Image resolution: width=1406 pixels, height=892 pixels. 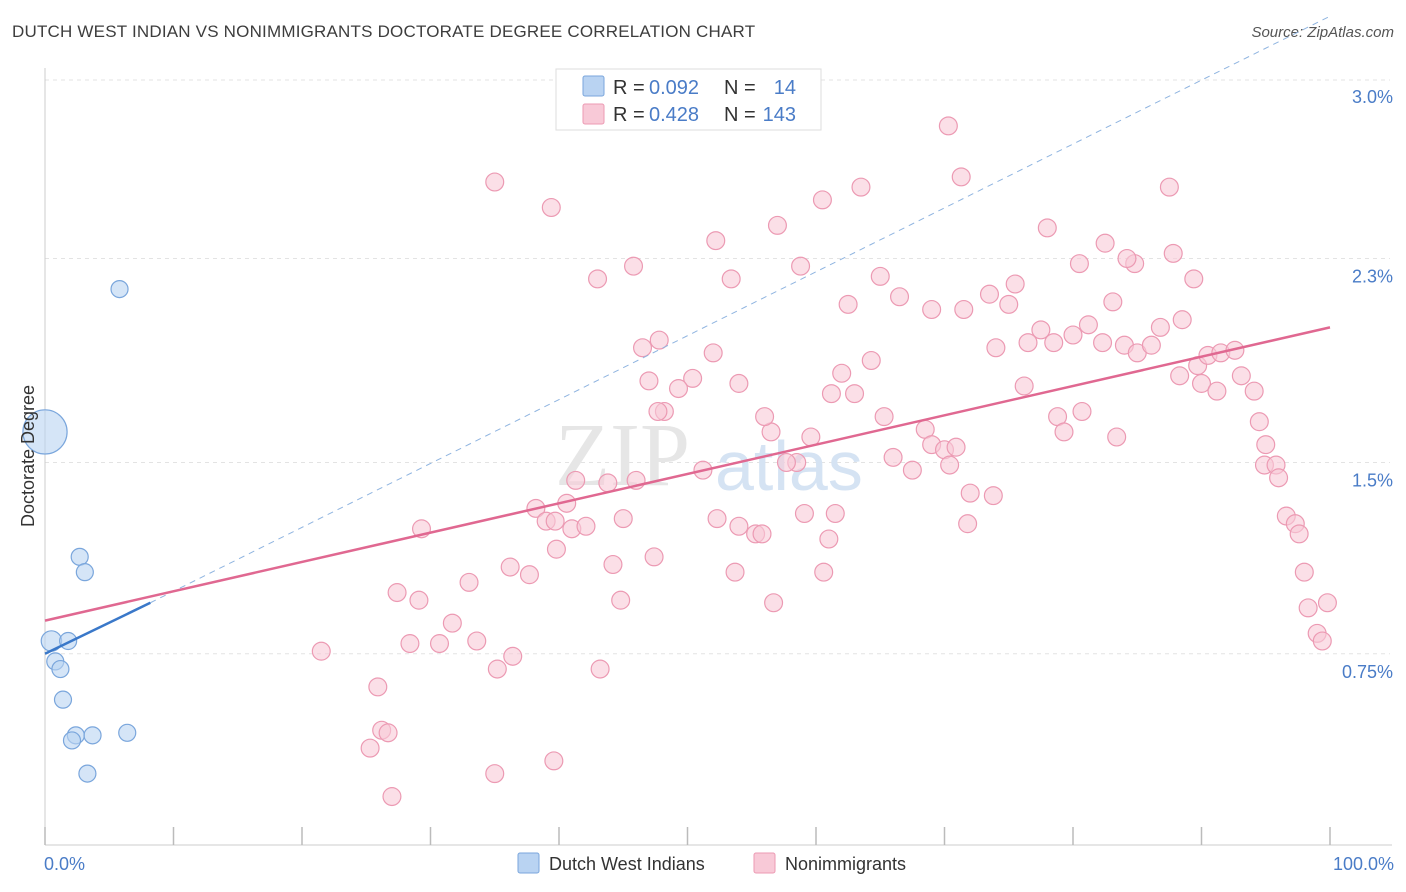 What do you see at coordinates (709, 455) in the screenshot?
I see `watermark: ZIP atlas` at bounding box center [709, 455].